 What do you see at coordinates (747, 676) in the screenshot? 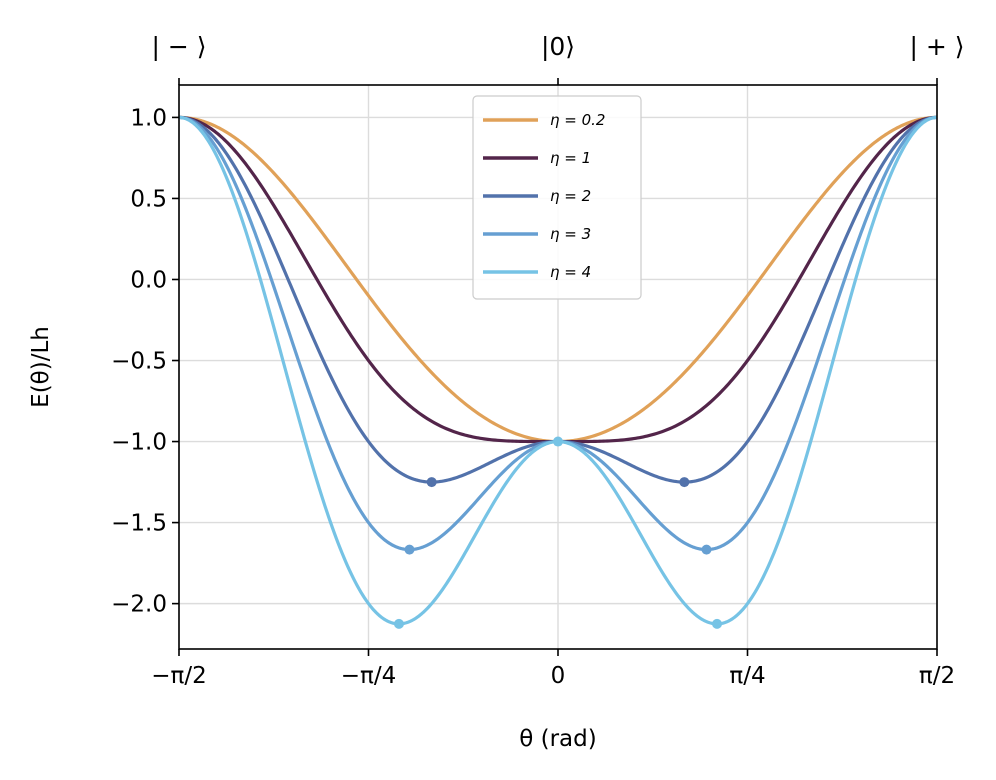
I see `x-tick-label: π/4` at bounding box center [747, 676].